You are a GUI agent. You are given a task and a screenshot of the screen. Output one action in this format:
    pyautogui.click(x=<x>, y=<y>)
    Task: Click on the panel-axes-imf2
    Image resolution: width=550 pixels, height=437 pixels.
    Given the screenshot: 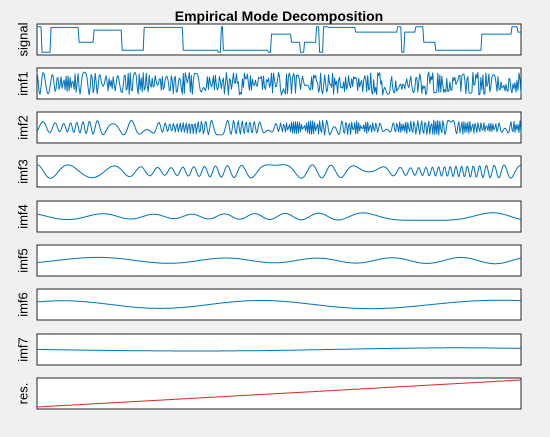 What is the action you would take?
    pyautogui.click(x=279, y=127)
    